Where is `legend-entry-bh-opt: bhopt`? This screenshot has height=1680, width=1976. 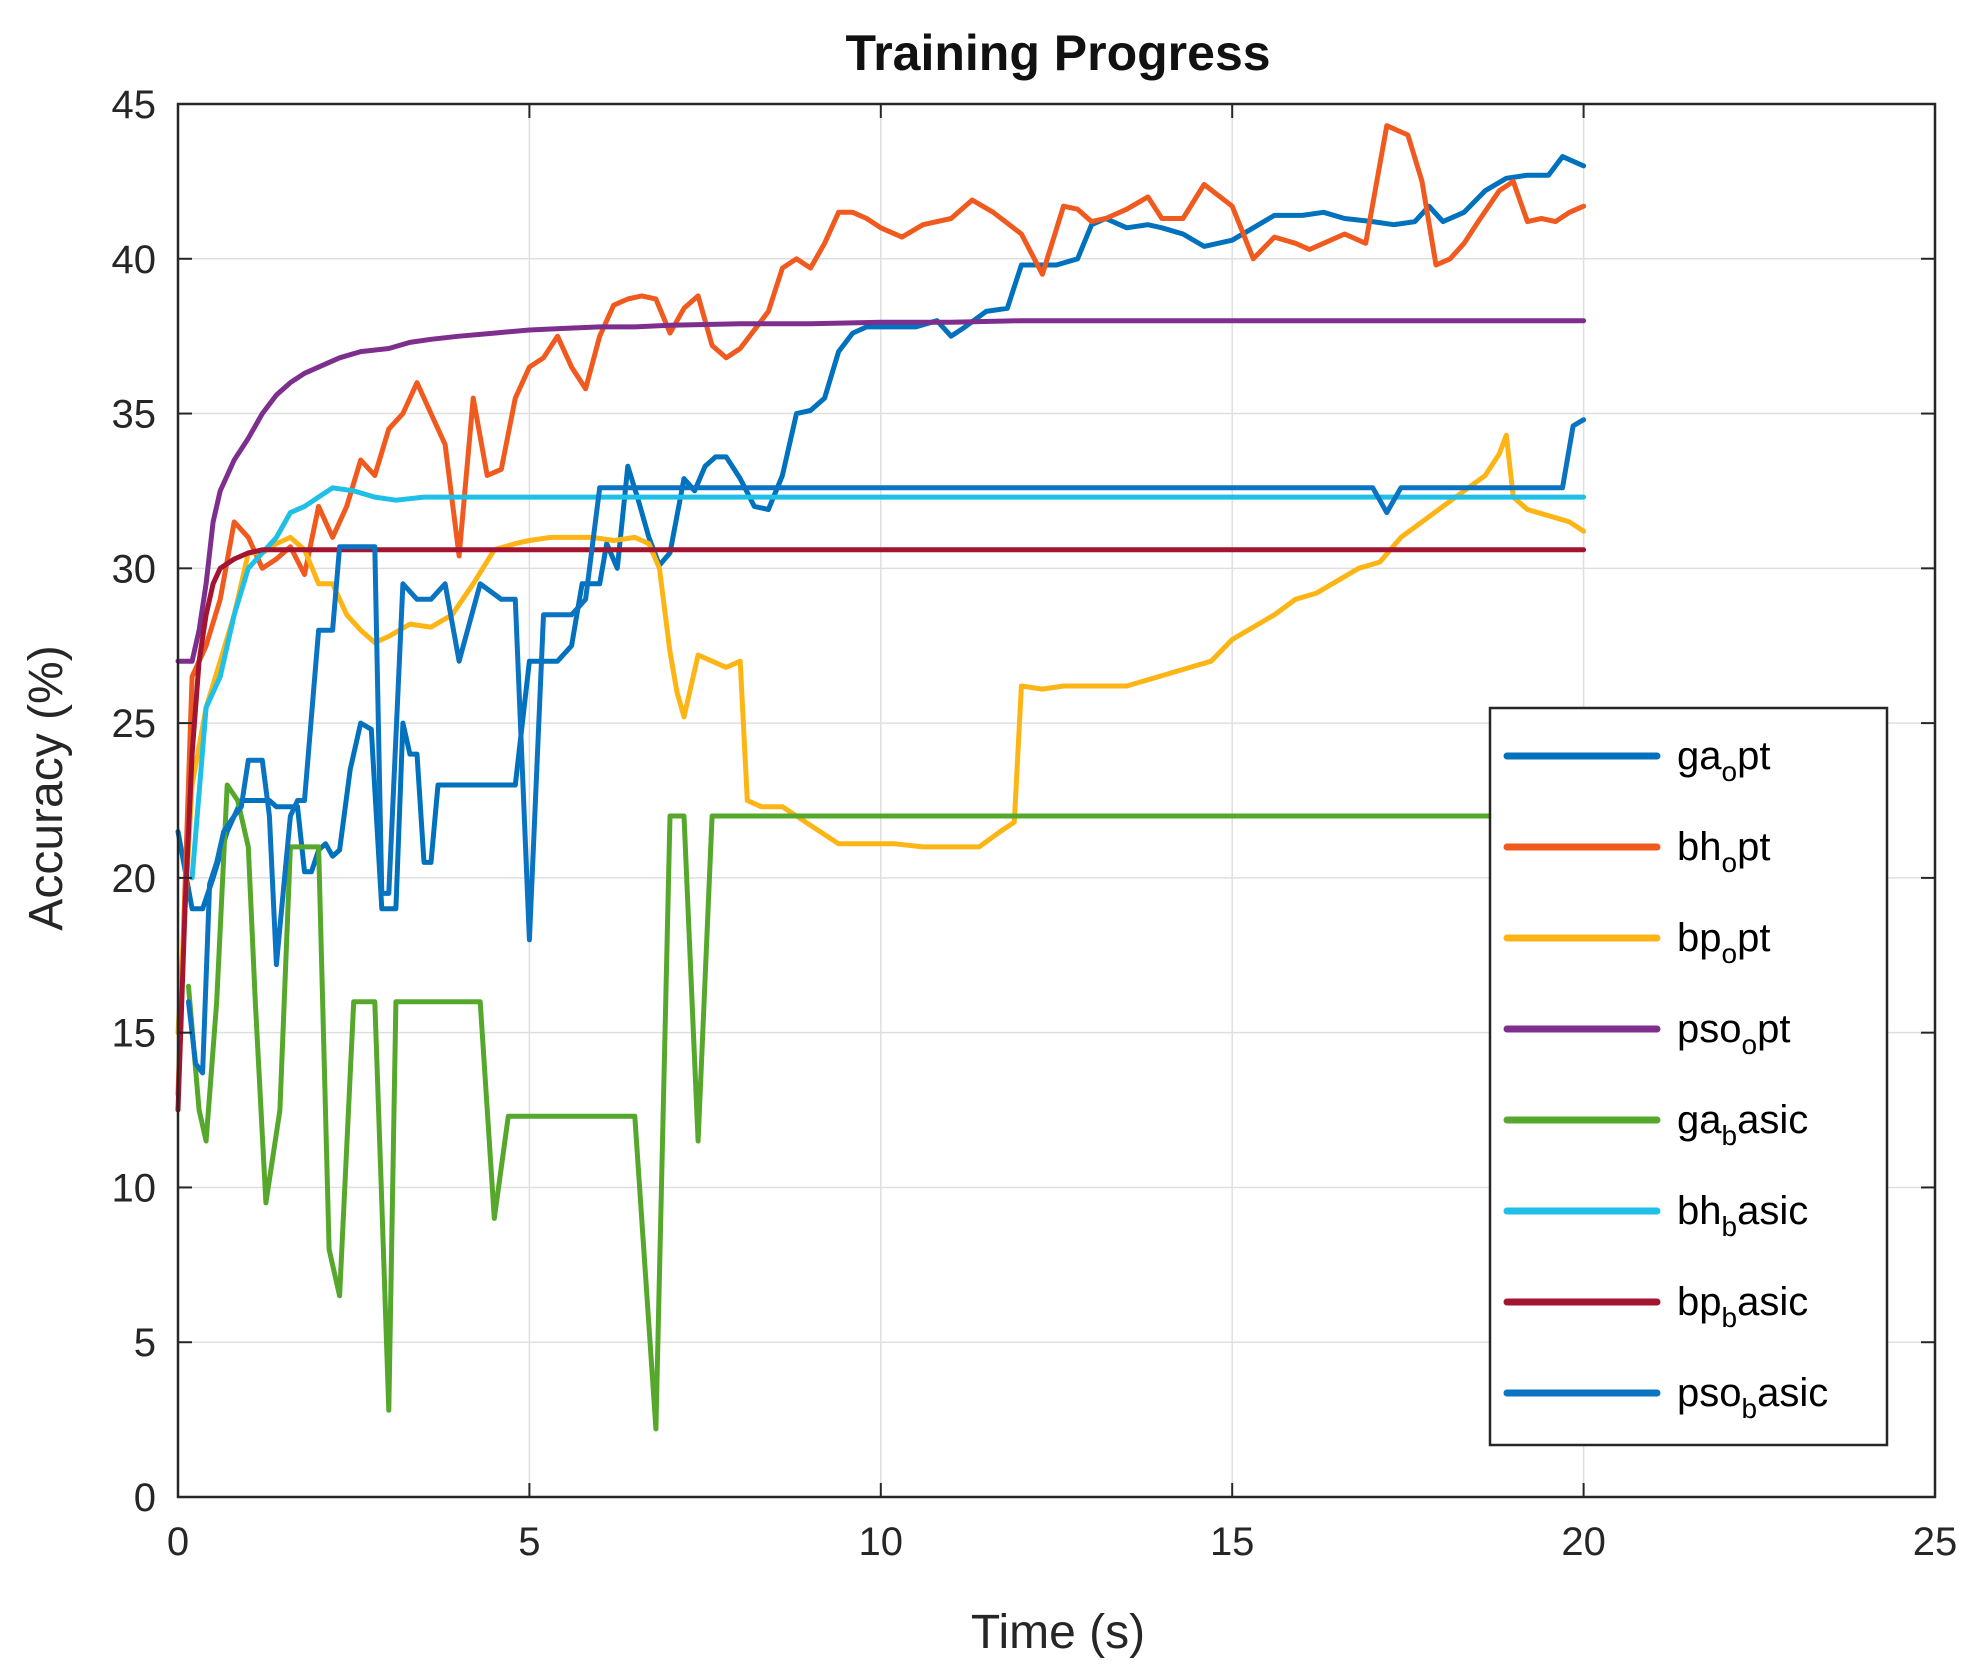 legend-entry-bh-opt: bhopt is located at coordinates (1723, 851).